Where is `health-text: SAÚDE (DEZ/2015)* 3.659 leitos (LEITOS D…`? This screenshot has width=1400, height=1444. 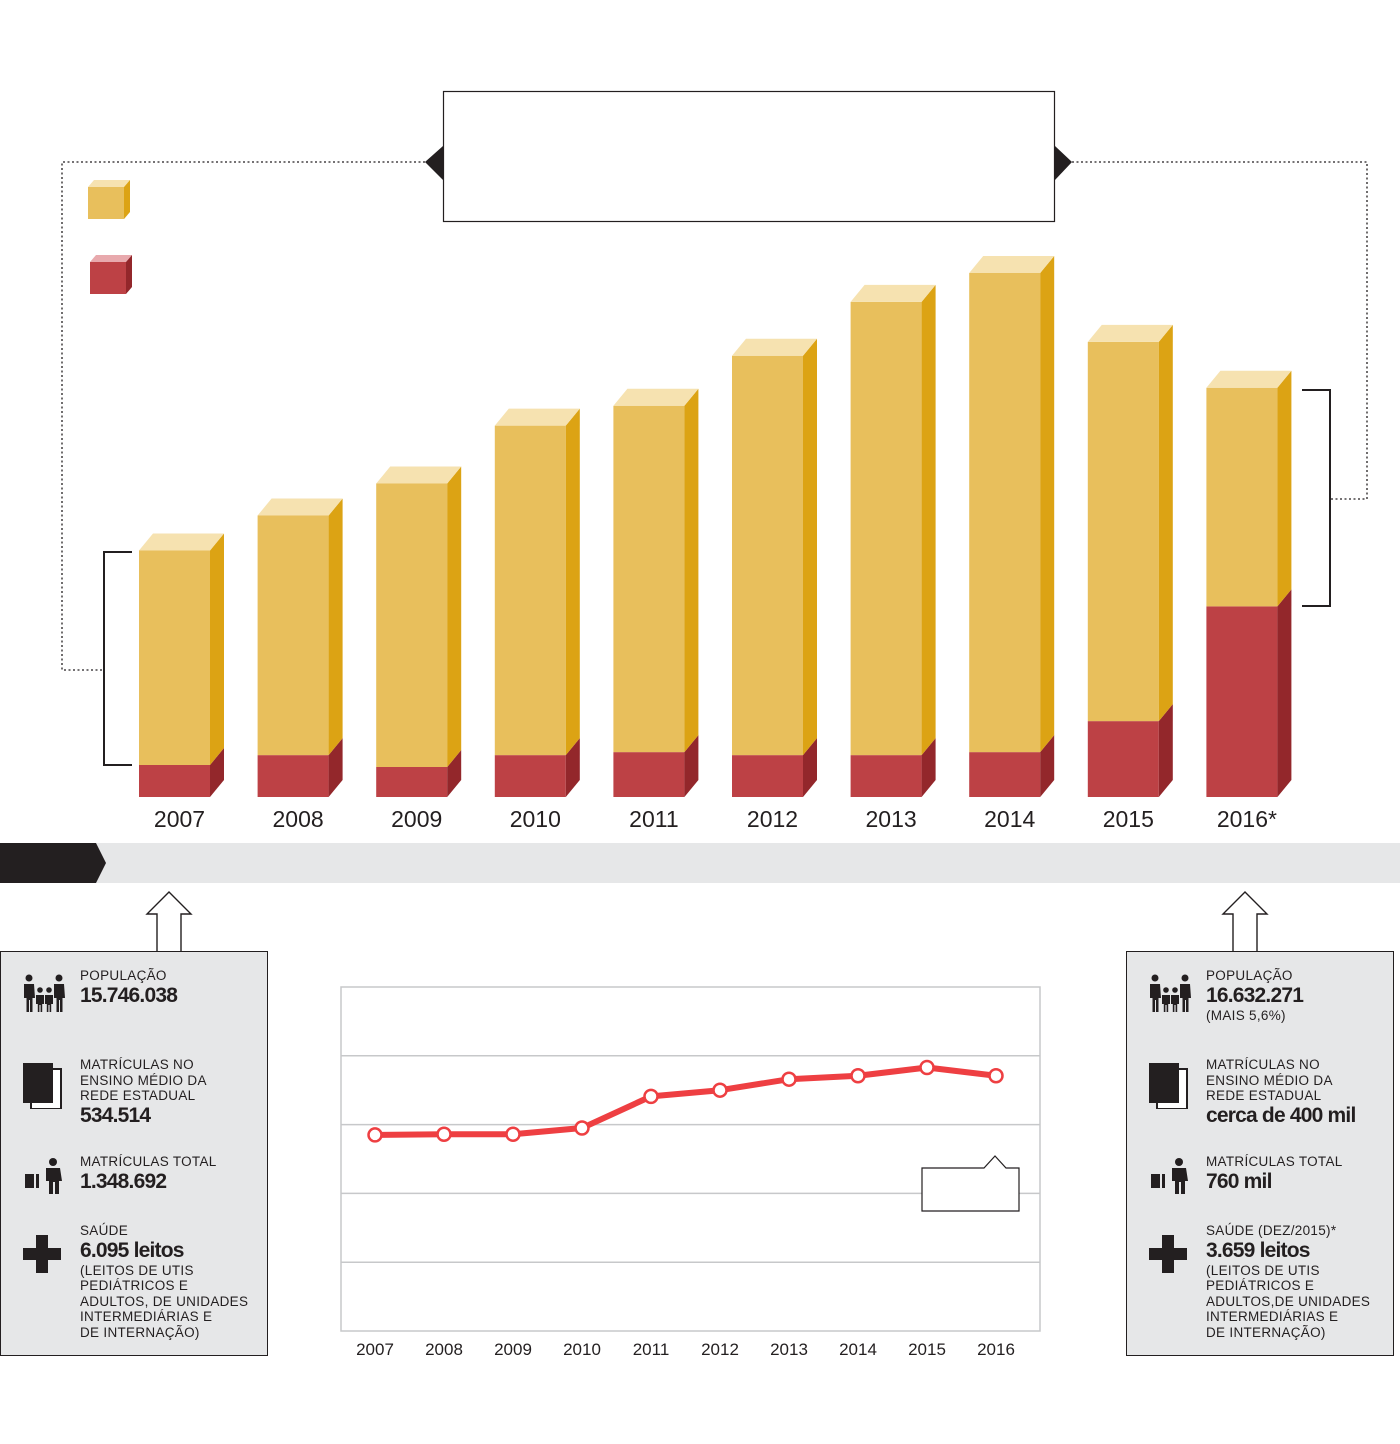
health-text: SAÚDE (DEZ/2015)* 3.659 leitos (LEITOS D… is located at coordinates (1297, 1281).